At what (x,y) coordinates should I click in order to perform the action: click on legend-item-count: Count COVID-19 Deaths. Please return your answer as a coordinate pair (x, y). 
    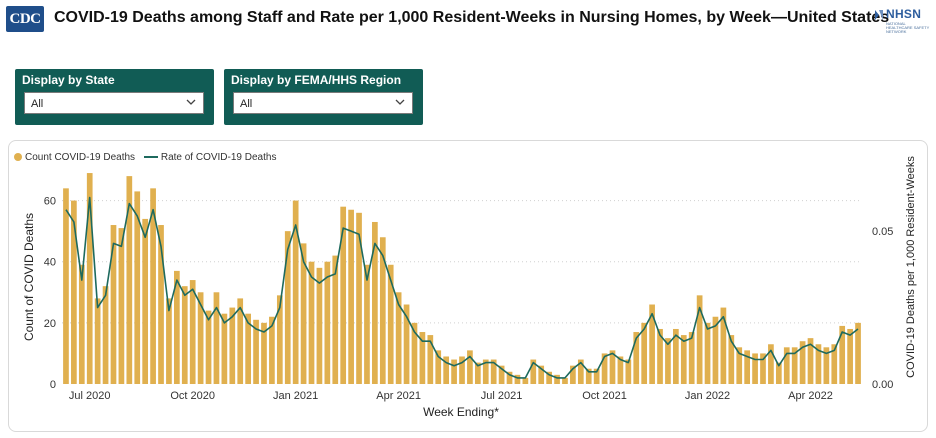
    Looking at the image, I should click on (74, 157).